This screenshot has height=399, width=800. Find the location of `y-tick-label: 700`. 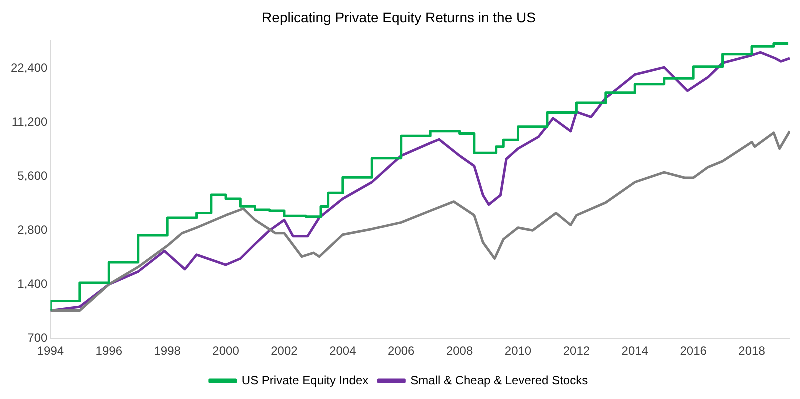

y-tick-label: 700 is located at coordinates (38, 337).